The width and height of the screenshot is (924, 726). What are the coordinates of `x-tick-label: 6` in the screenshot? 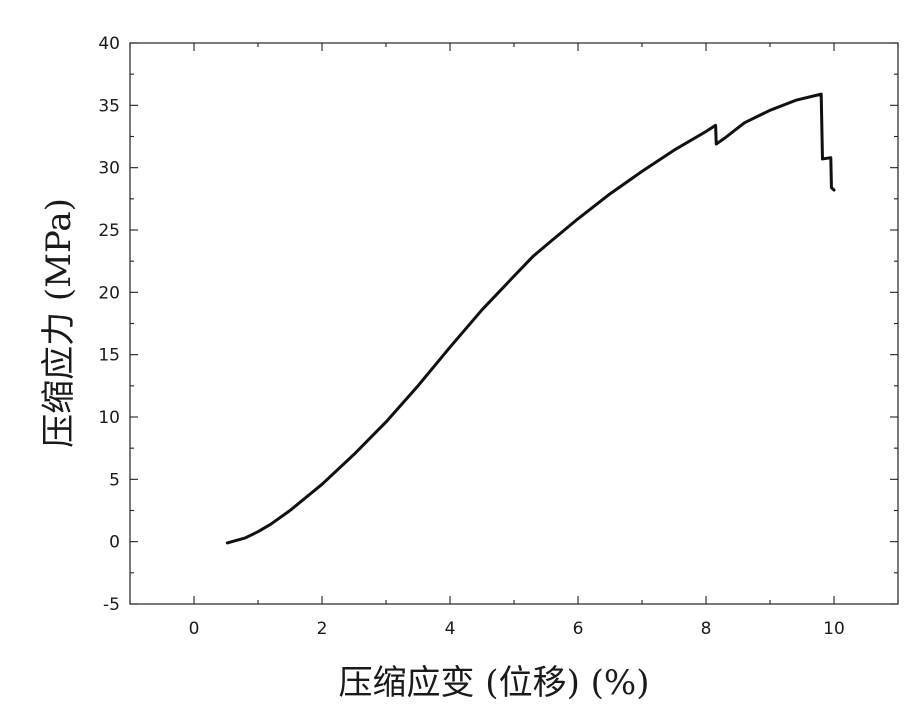 It's located at (578, 629).